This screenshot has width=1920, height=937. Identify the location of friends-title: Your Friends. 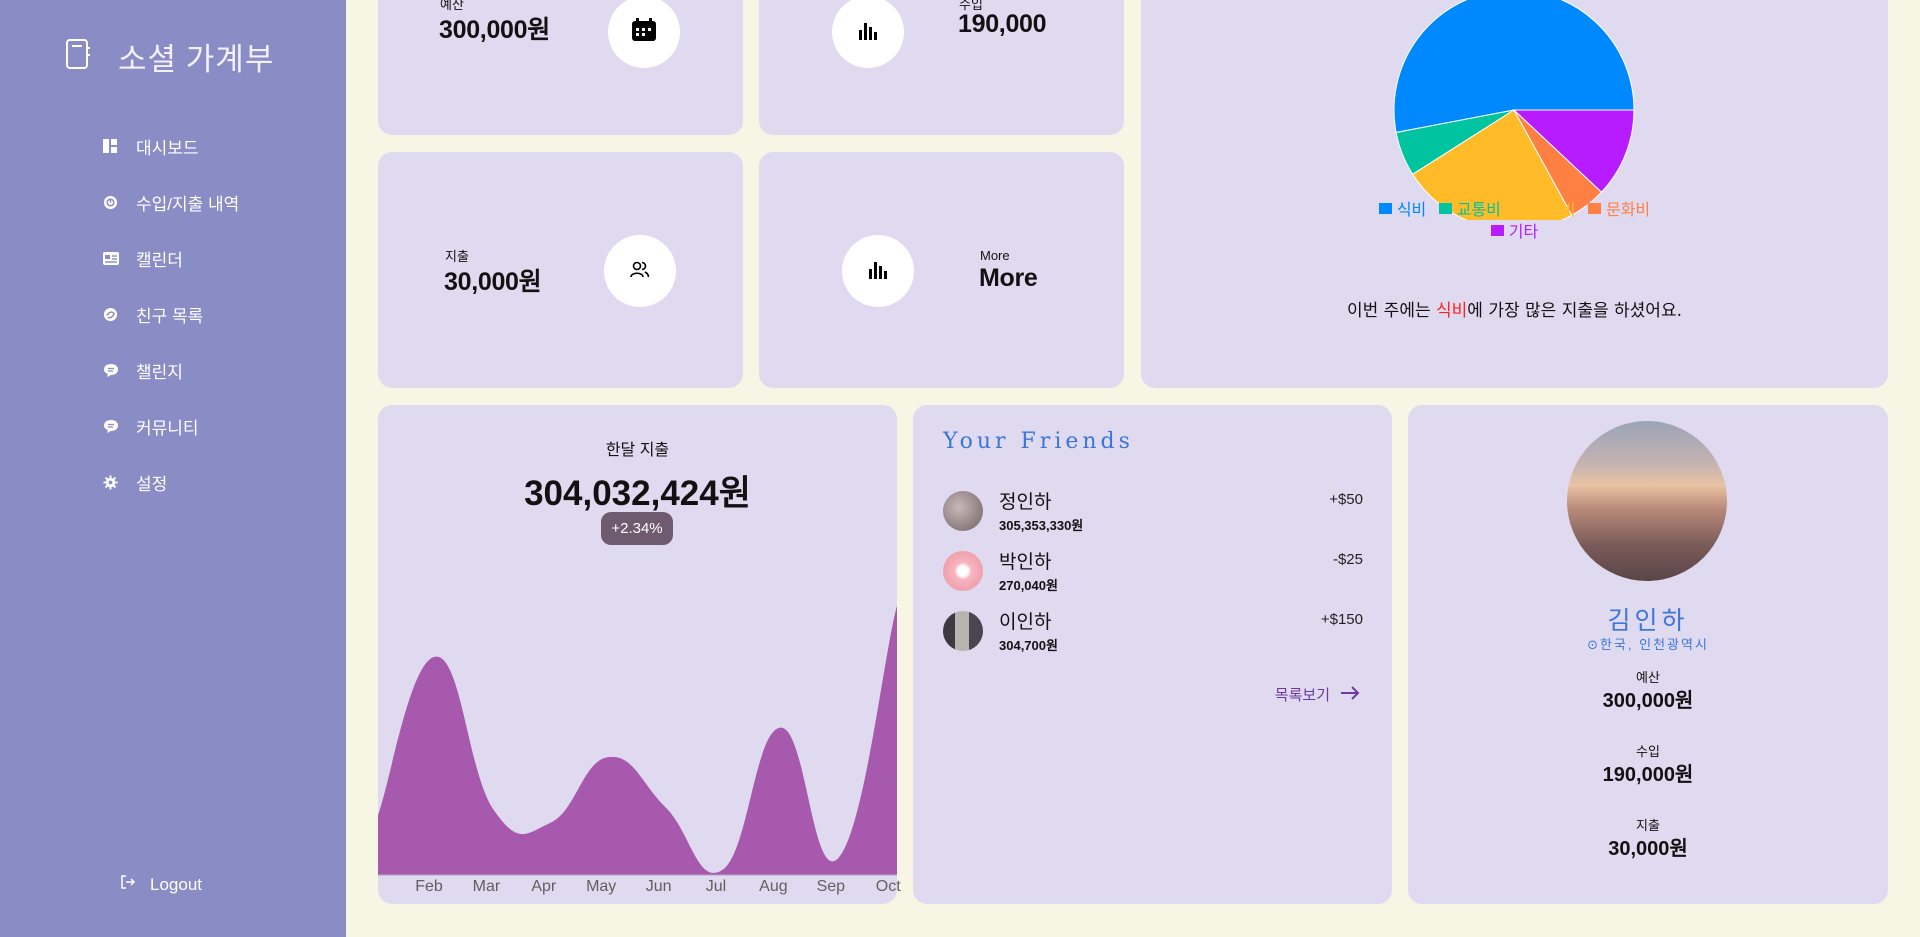
(1038, 441).